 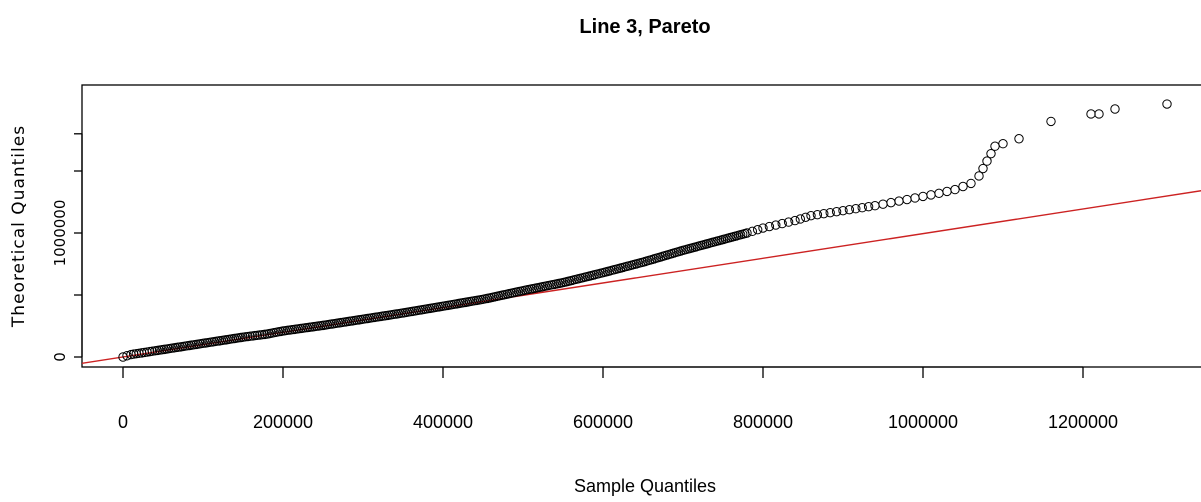 I want to click on x-tick-label: 1000000, so click(x=923, y=422).